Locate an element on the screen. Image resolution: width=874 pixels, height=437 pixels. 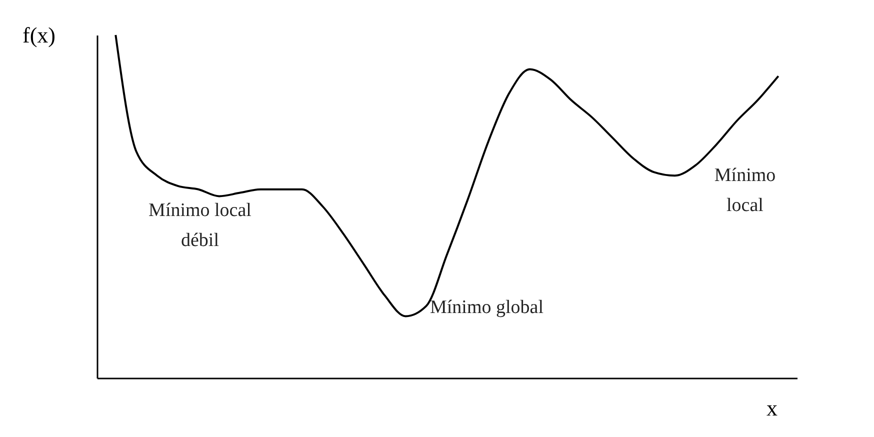
y-axis-title: f(x) is located at coordinates (39, 35).